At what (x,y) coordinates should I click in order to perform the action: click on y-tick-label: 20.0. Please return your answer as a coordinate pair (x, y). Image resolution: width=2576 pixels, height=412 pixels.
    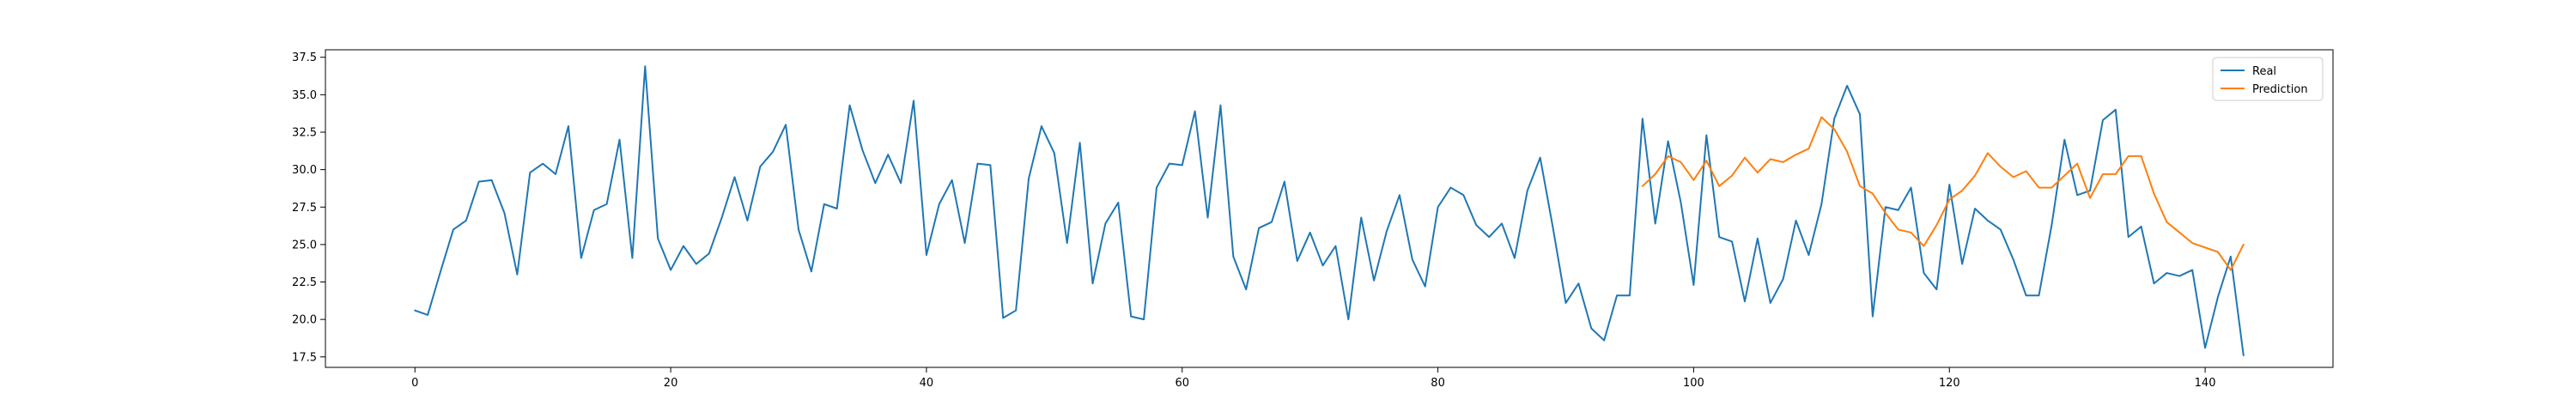
    Looking at the image, I should click on (304, 320).